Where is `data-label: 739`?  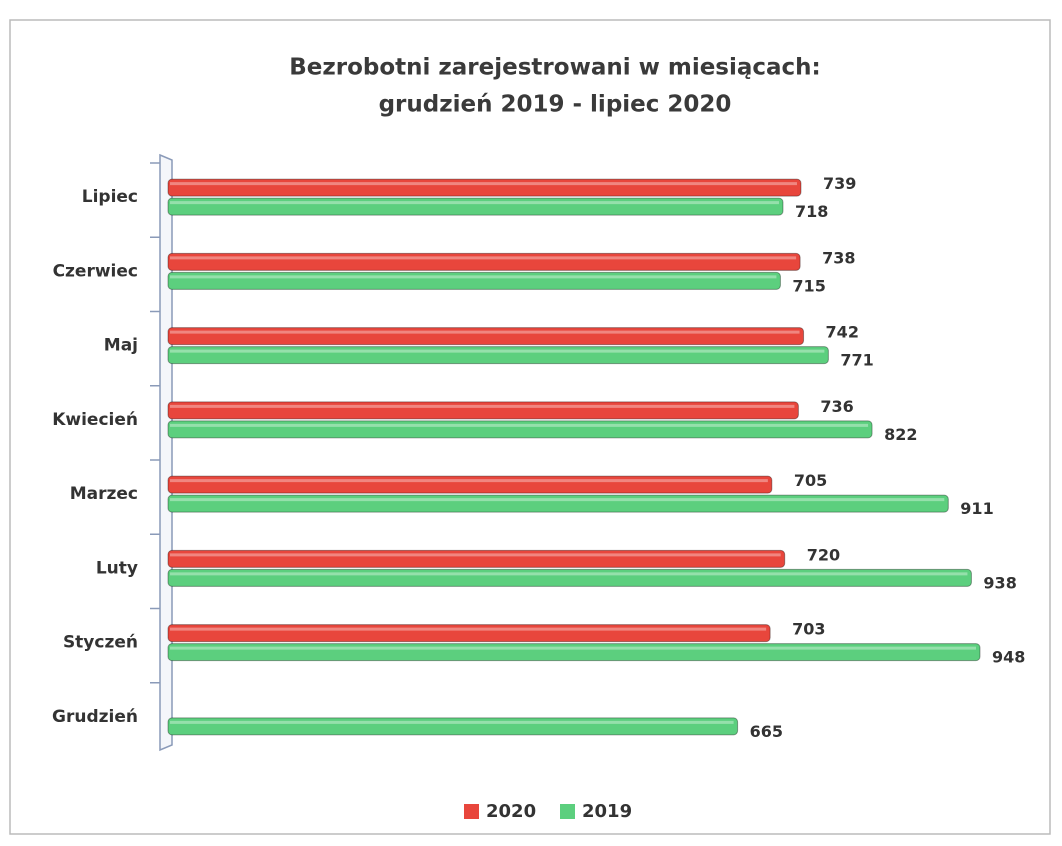 data-label: 739 is located at coordinates (839, 183).